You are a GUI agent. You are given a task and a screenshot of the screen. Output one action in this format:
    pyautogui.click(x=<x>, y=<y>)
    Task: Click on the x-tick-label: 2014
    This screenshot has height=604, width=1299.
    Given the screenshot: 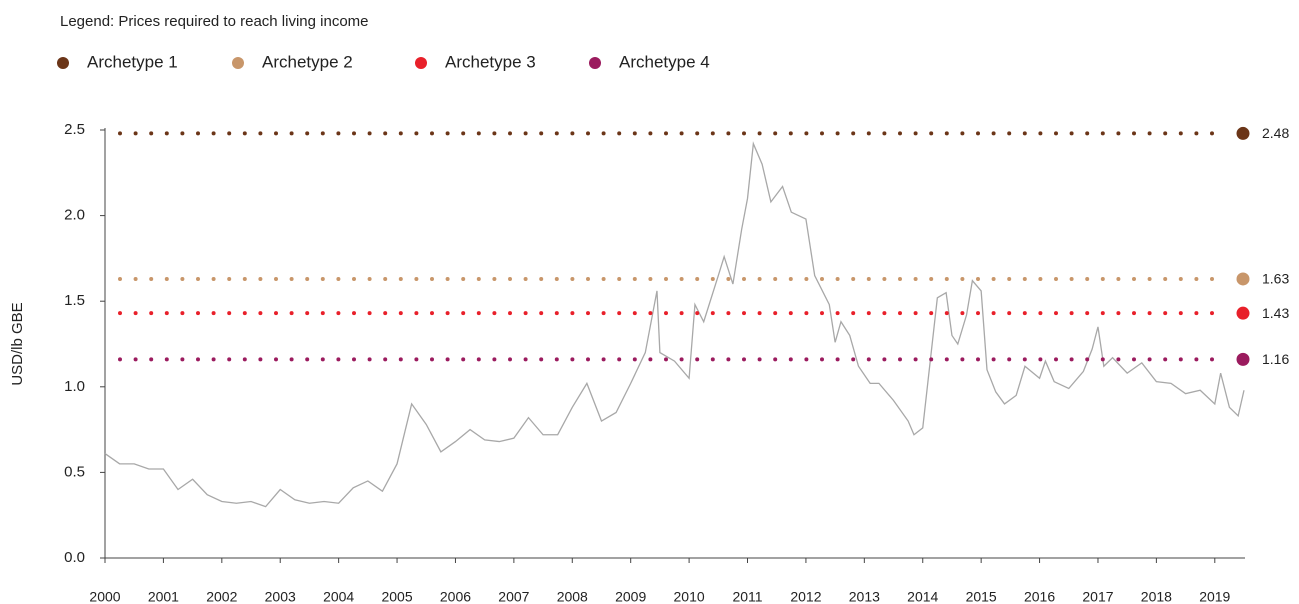 What is the action you would take?
    pyautogui.click(x=922, y=596)
    